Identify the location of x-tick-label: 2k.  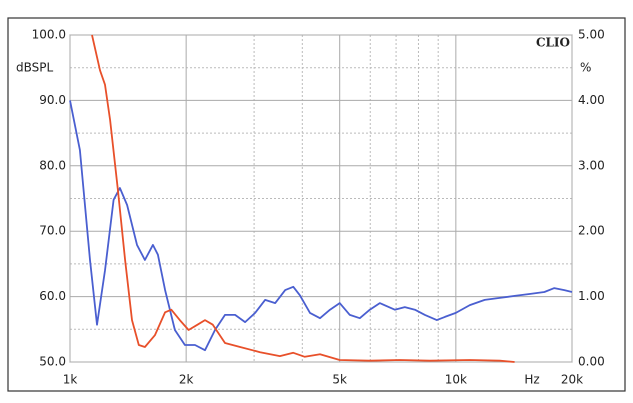
(186, 380).